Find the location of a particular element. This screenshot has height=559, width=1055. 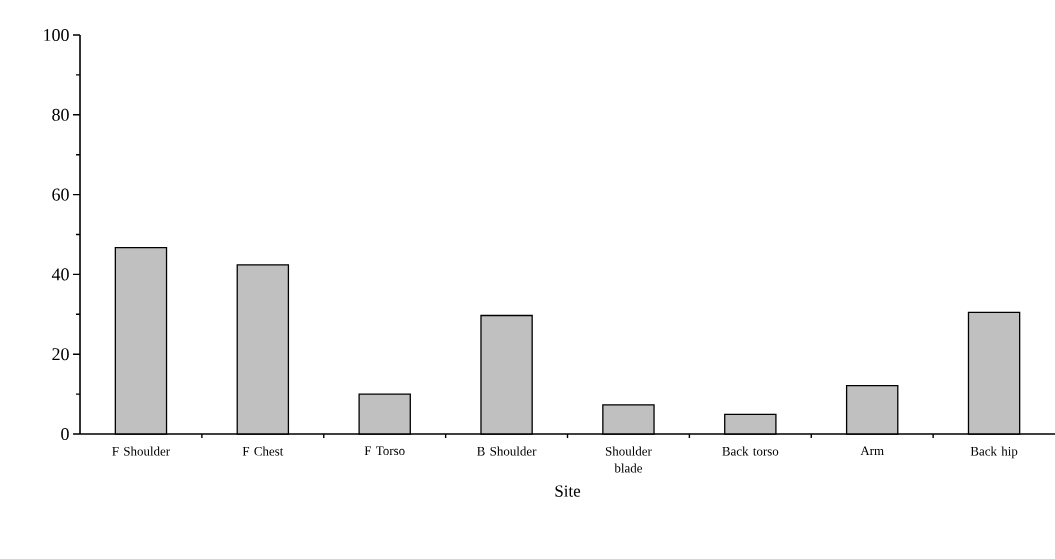

x-tick-label: F Chest is located at coordinates (263, 451).